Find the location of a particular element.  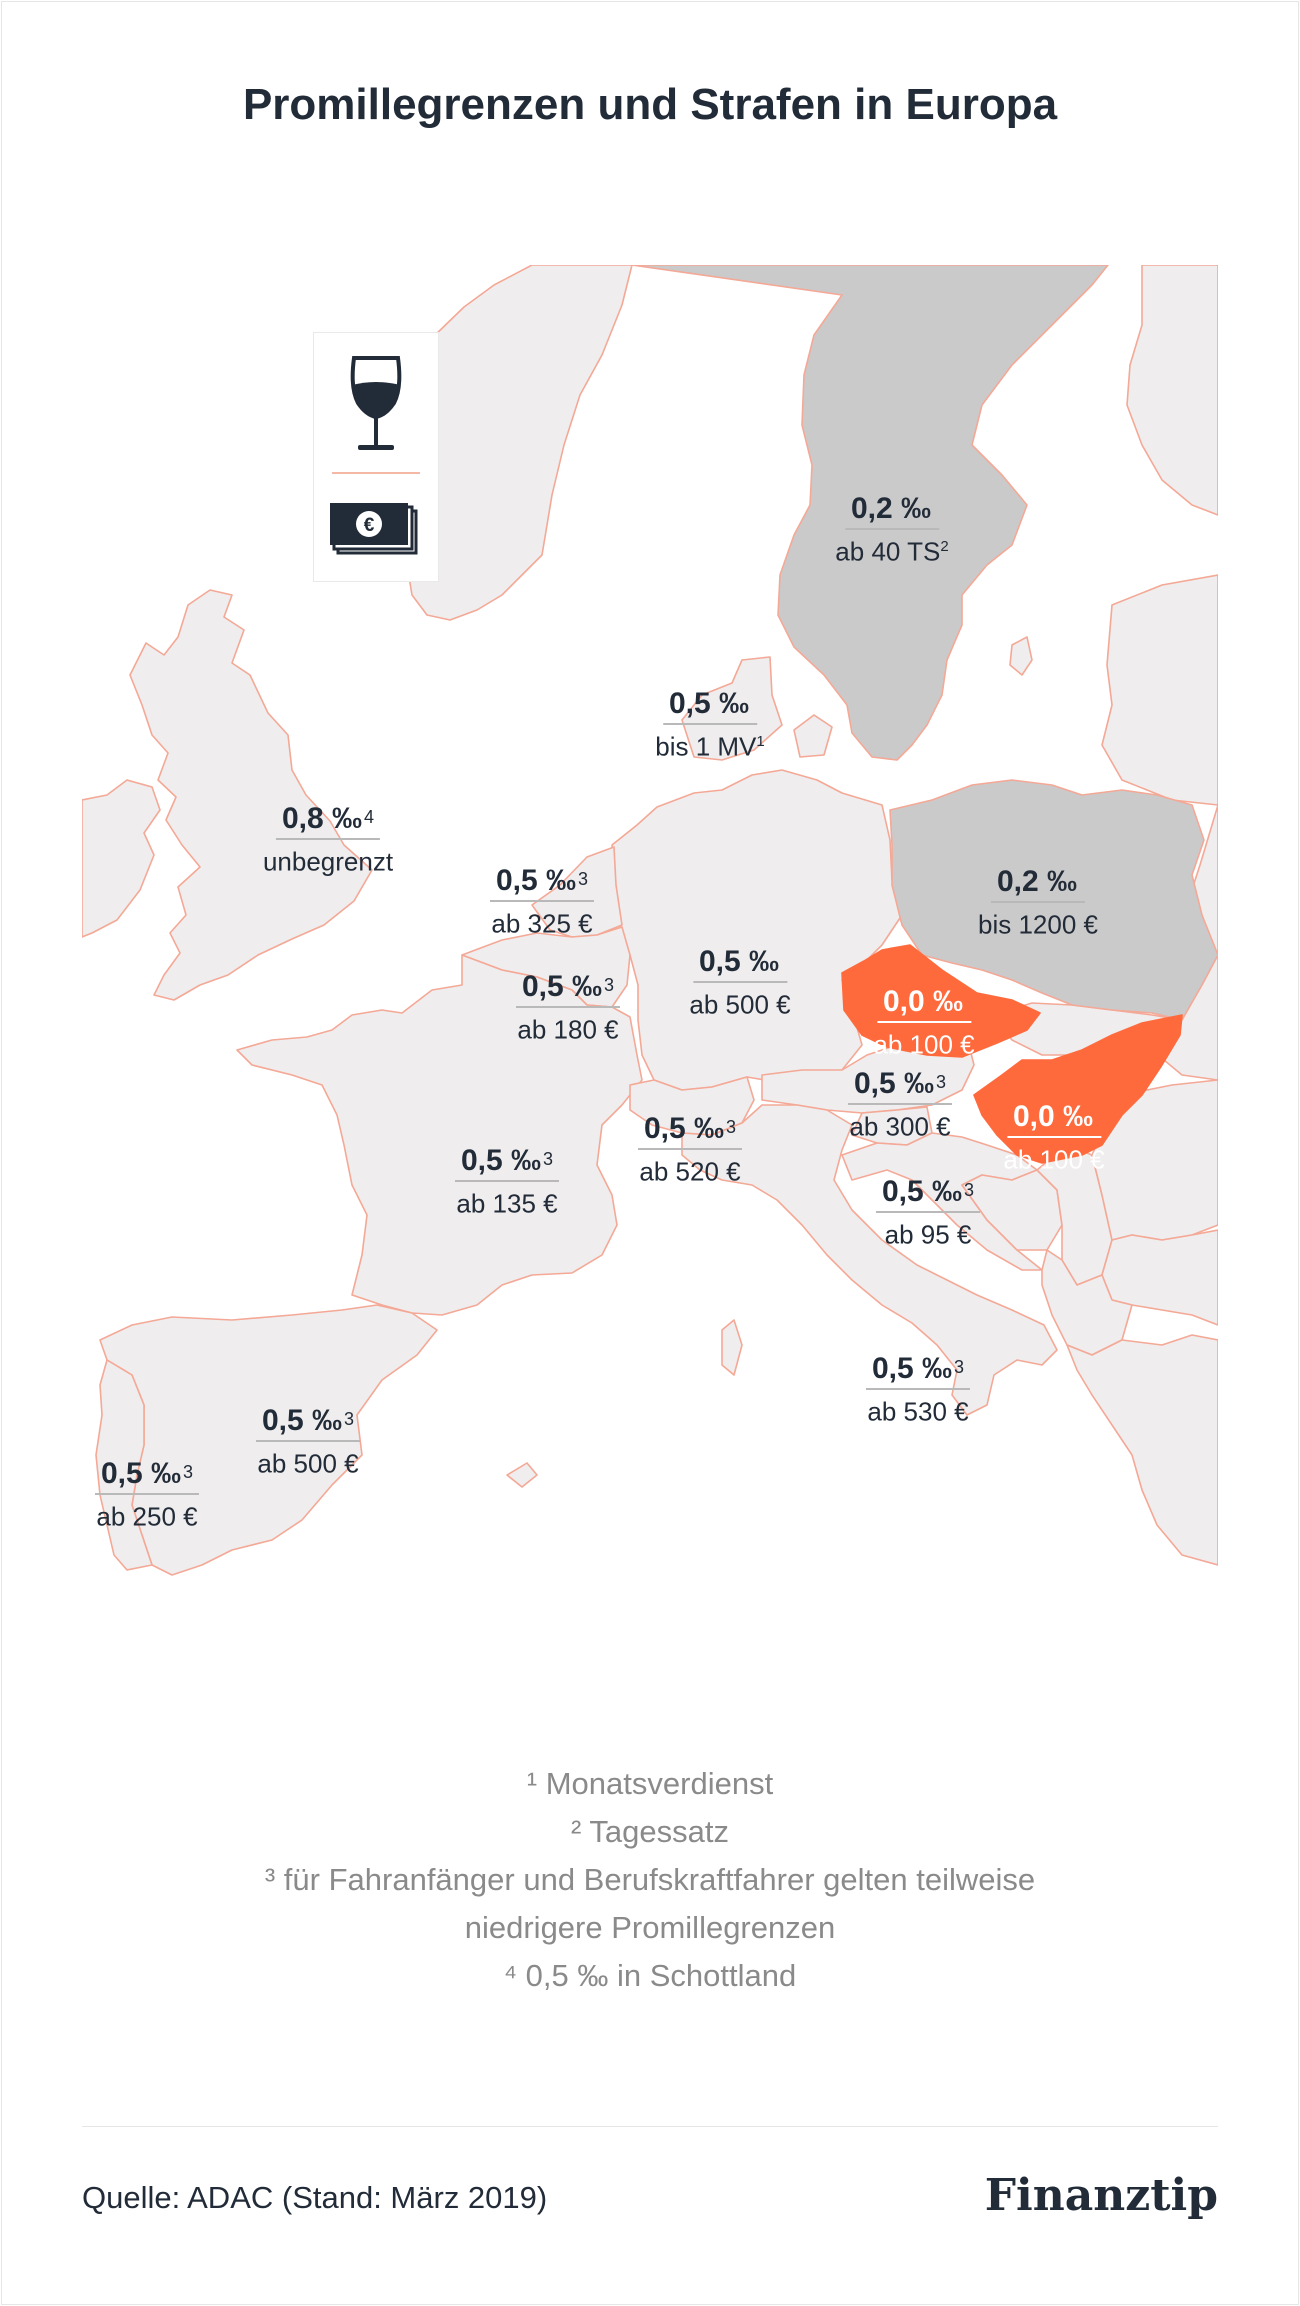

label-belgium-luxembourg: 0,5 ‰ 3 ab 180 € is located at coordinates (568, 1007).